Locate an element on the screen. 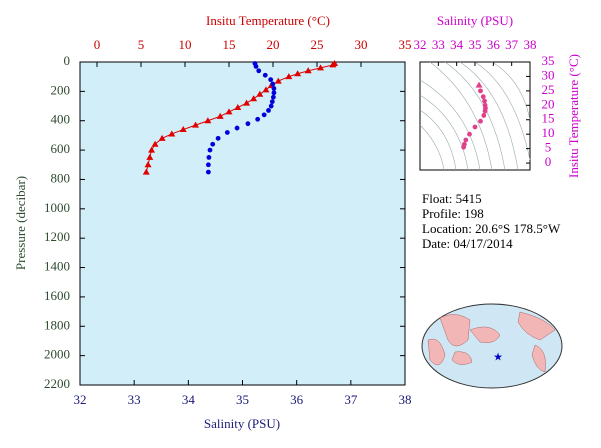 Image resolution: width=601 pixels, height=448 pixels. y-tick-label: 2200 is located at coordinates (57, 383).